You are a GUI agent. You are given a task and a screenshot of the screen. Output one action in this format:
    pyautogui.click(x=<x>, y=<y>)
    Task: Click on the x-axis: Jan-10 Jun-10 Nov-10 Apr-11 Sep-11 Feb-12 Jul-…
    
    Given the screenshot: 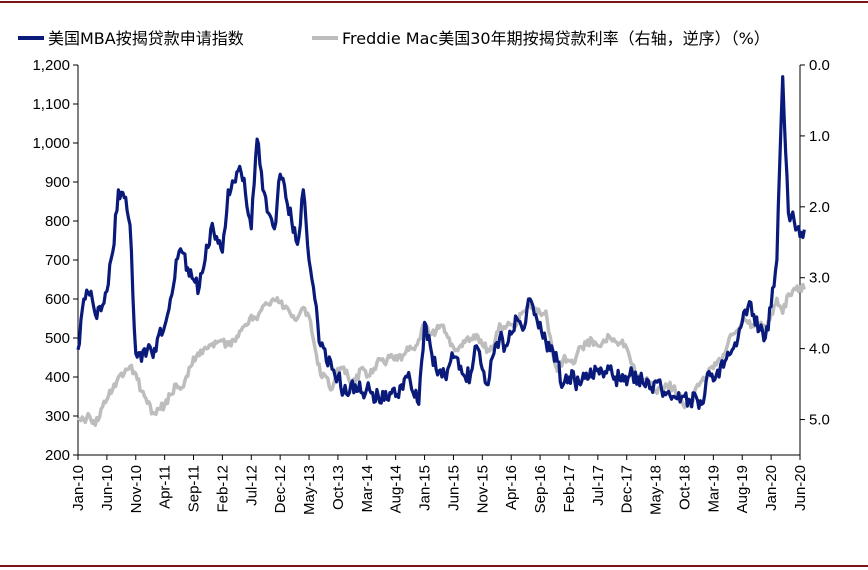 What is the action you would take?
    pyautogui.click(x=439, y=484)
    